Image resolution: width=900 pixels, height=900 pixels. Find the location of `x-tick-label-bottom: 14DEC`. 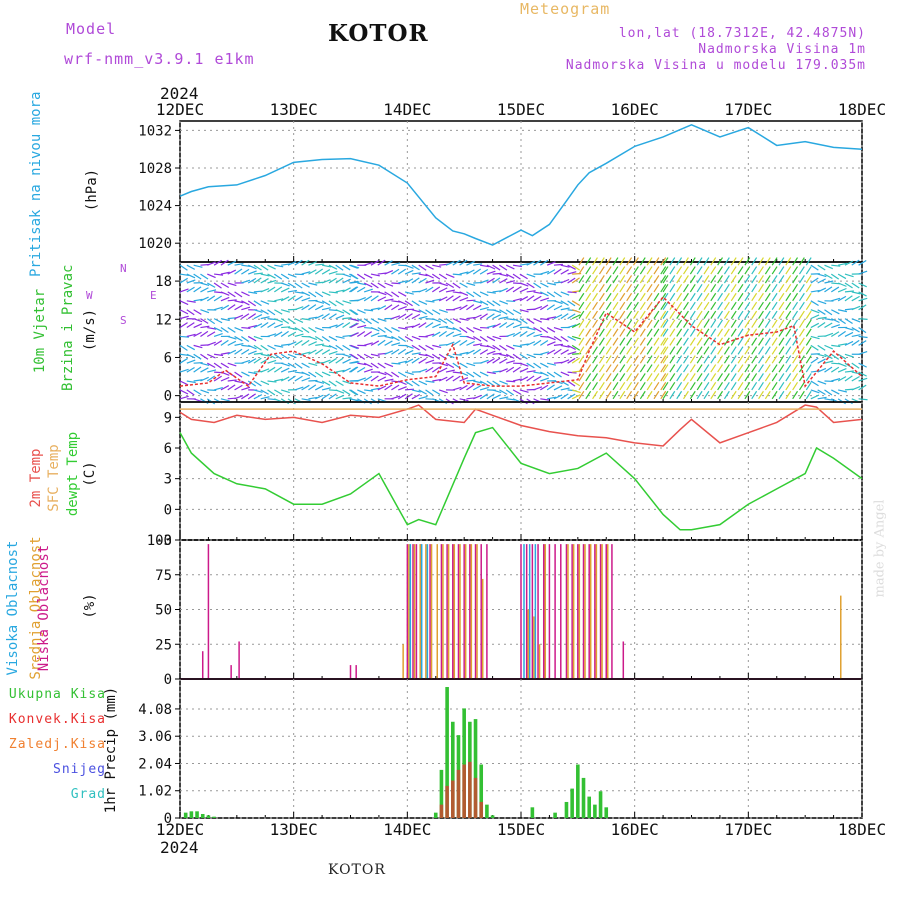

x-tick-label-bottom: 14DEC is located at coordinates (407, 829).